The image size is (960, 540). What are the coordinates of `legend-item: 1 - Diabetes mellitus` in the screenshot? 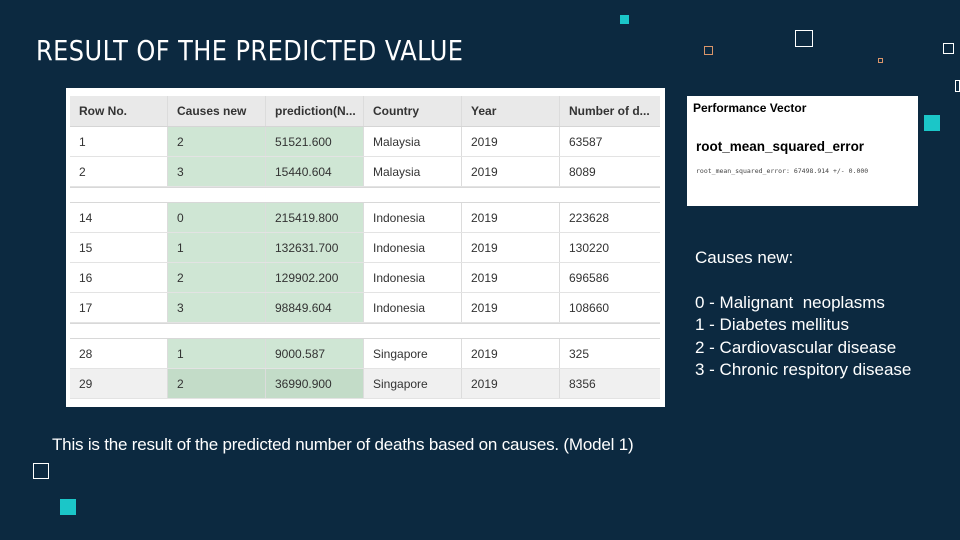 It's located at (772, 324).